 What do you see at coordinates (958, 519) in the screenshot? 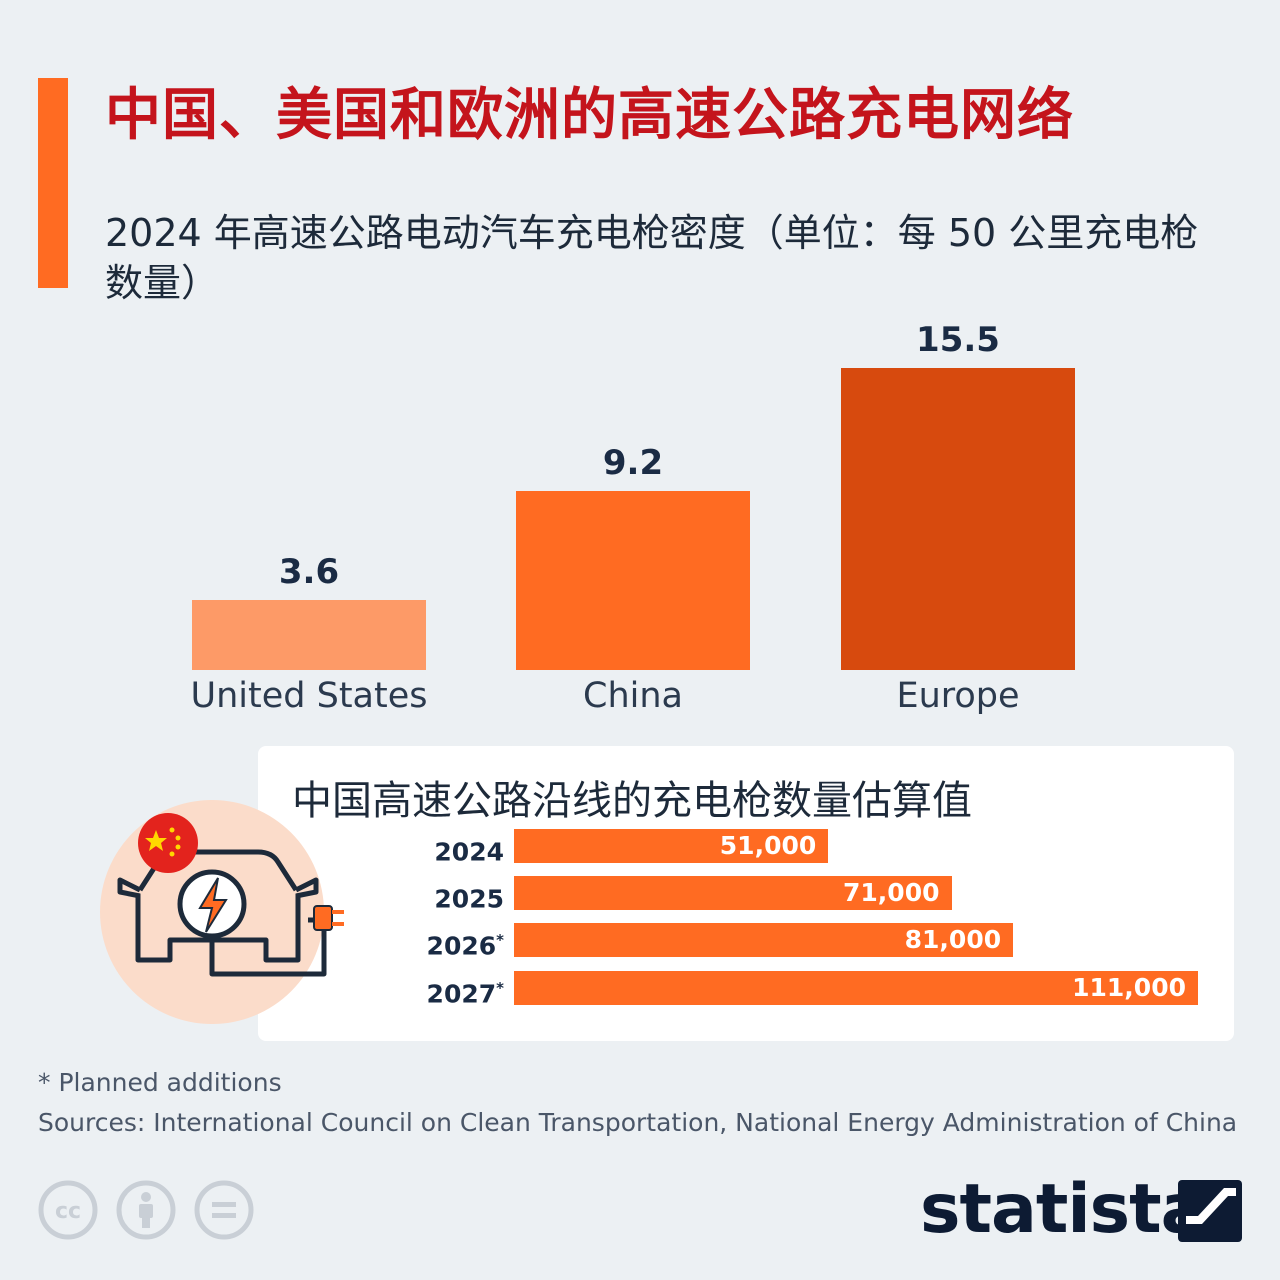
I see `bar-europe` at bounding box center [958, 519].